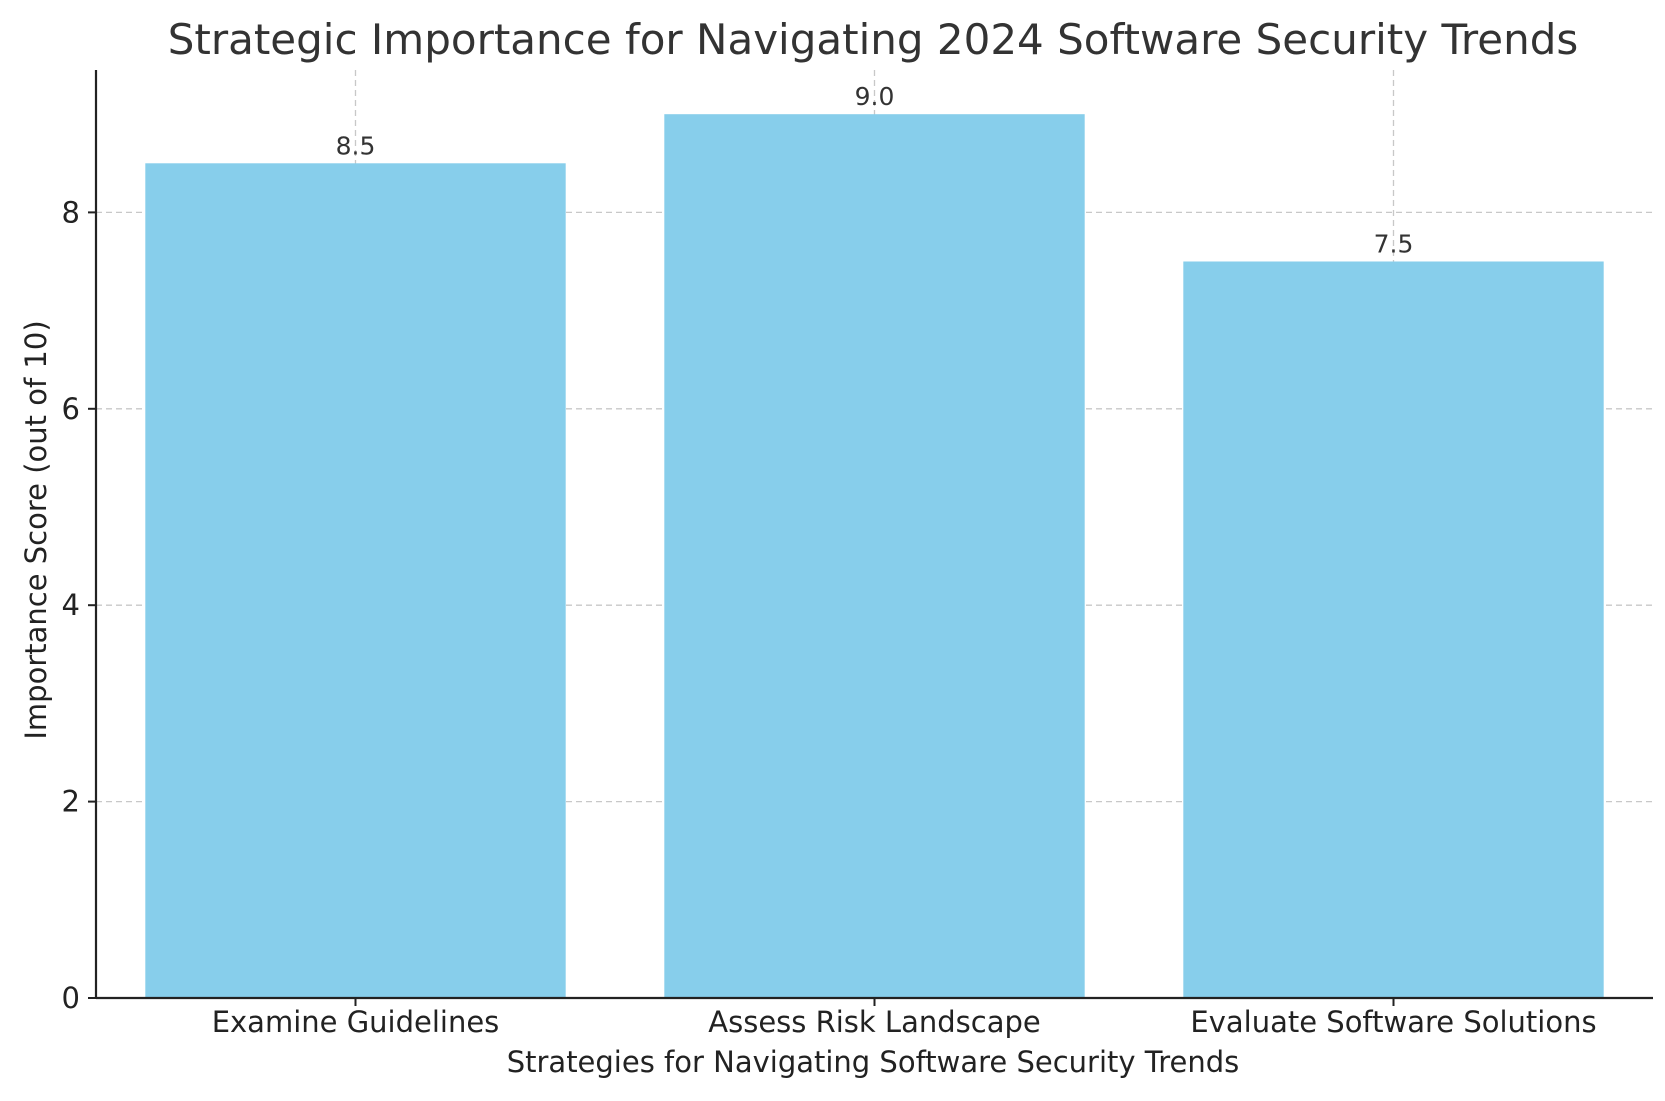 The width and height of the screenshot is (1665, 1101). Describe the element at coordinates (71, 409) in the screenshot. I see `y-tick-label: 6` at that location.